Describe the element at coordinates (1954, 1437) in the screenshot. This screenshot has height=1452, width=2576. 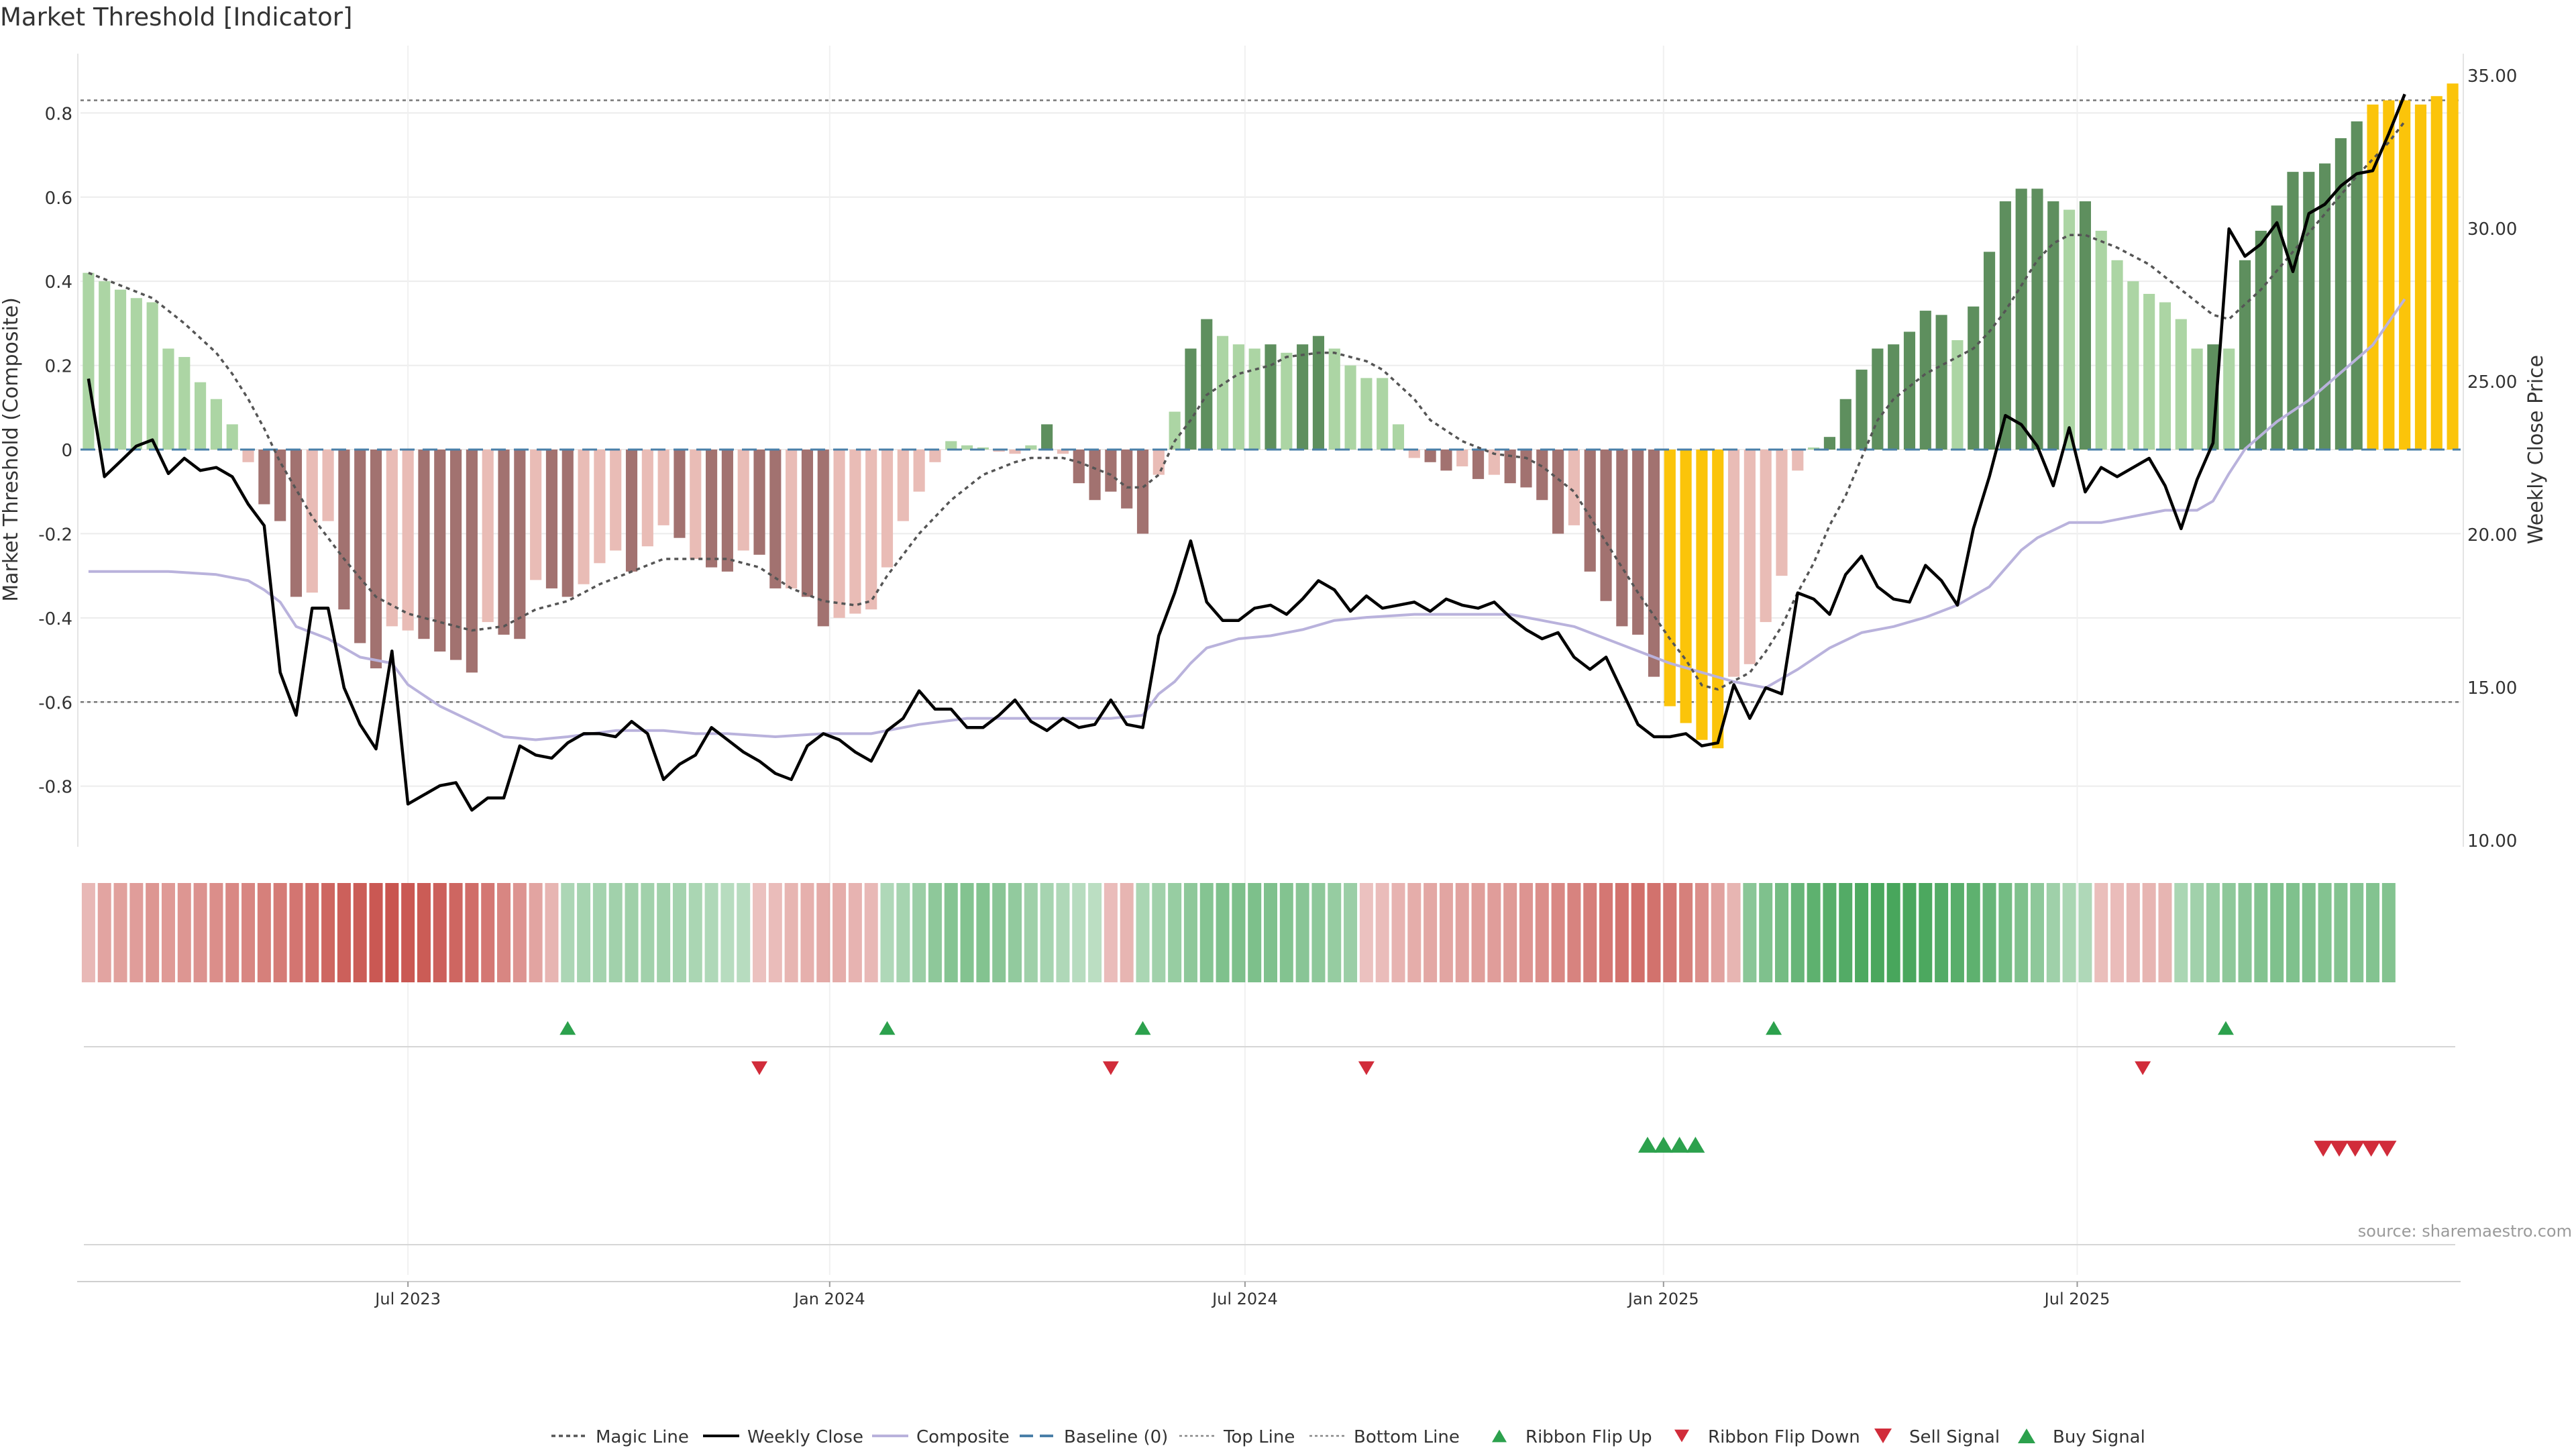
I see `legend-label: Sell Signal` at that location.